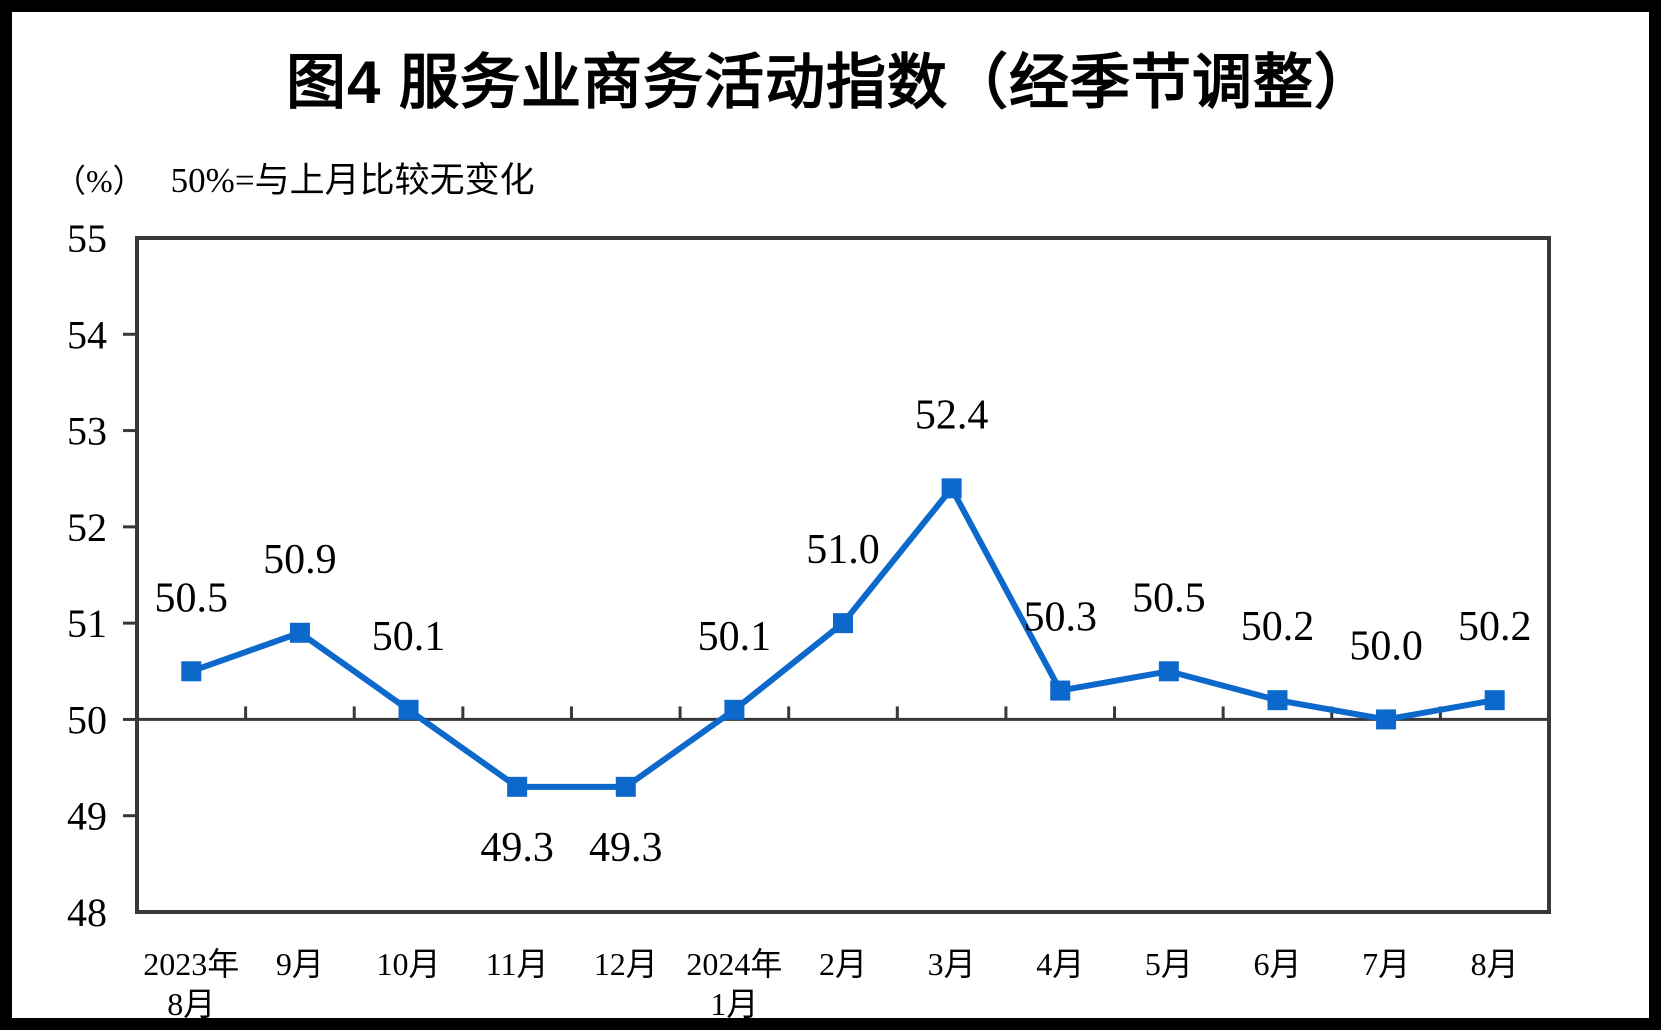 This screenshot has width=1661, height=1030. I want to click on data-point-label: 50.3, so click(1060, 618).